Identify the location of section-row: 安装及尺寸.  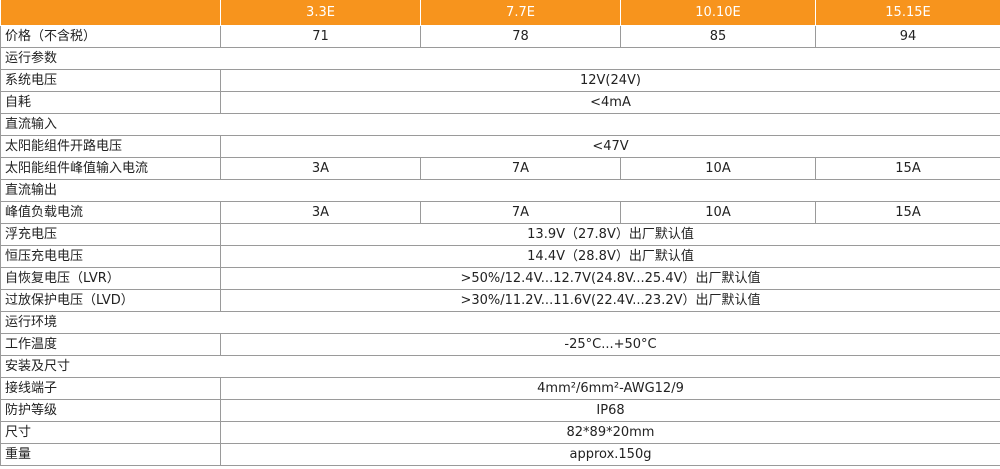
(500, 366).